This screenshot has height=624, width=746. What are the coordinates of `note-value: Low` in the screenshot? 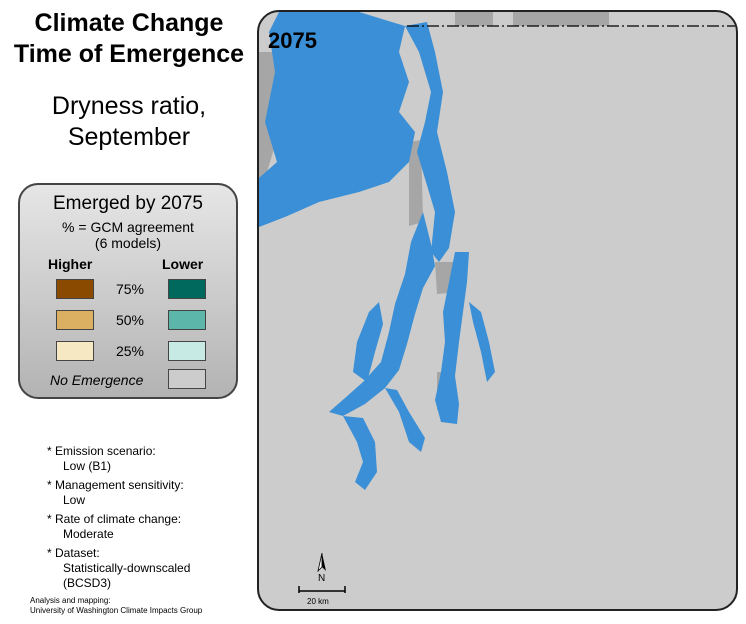 It's located at (74, 500).